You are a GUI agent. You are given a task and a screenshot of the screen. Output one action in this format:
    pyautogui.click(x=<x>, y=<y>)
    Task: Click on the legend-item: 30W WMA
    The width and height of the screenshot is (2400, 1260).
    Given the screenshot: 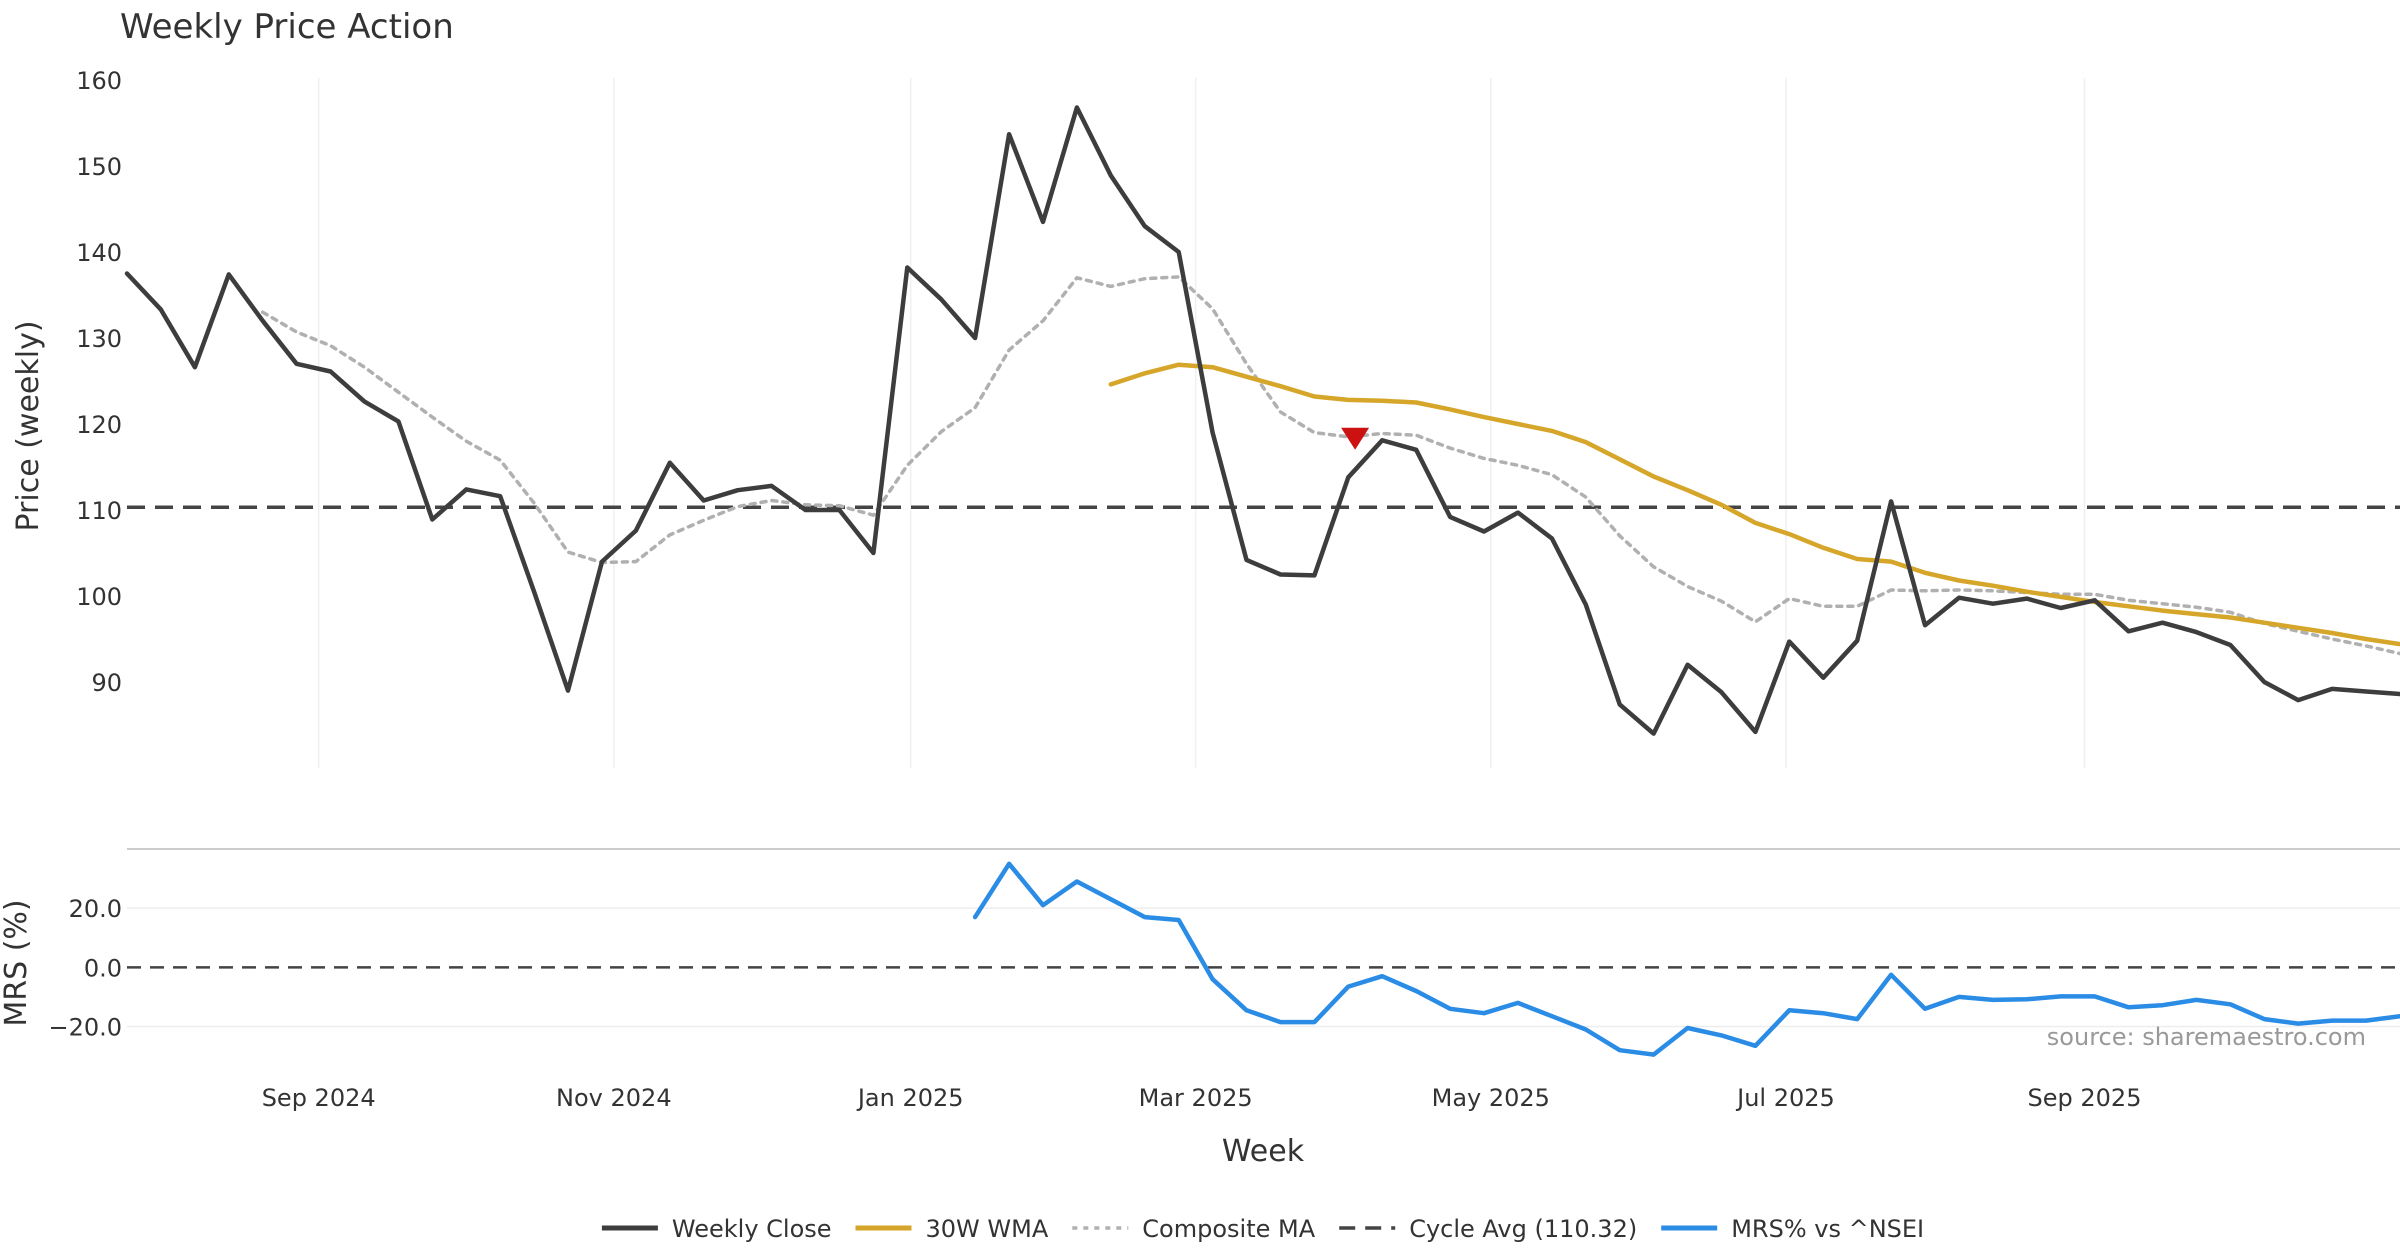 What is the action you would take?
    pyautogui.click(x=952, y=1229)
    